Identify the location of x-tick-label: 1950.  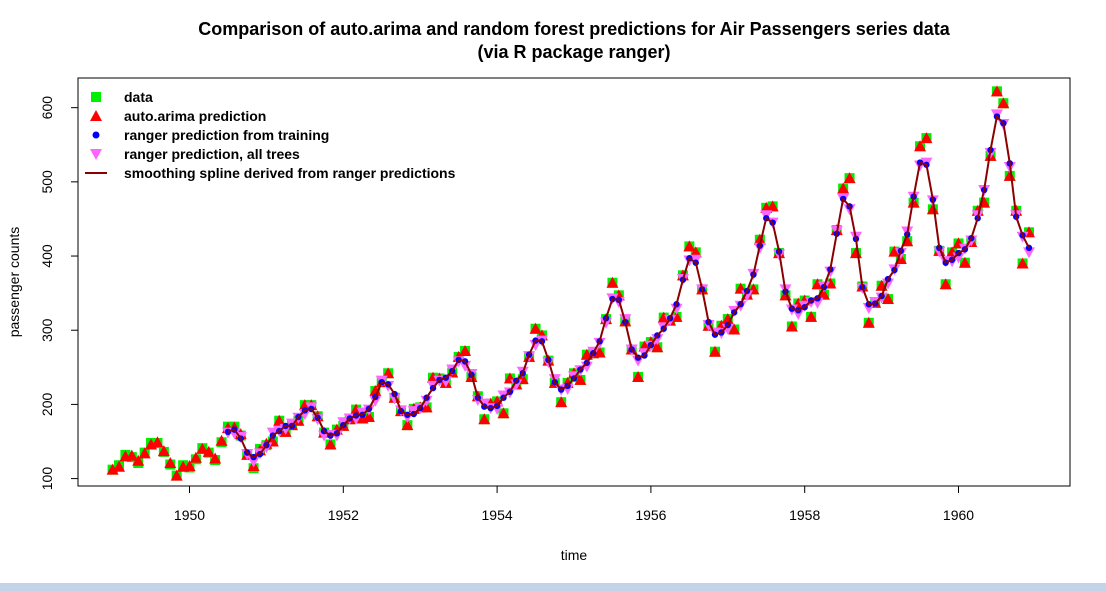
(189, 515).